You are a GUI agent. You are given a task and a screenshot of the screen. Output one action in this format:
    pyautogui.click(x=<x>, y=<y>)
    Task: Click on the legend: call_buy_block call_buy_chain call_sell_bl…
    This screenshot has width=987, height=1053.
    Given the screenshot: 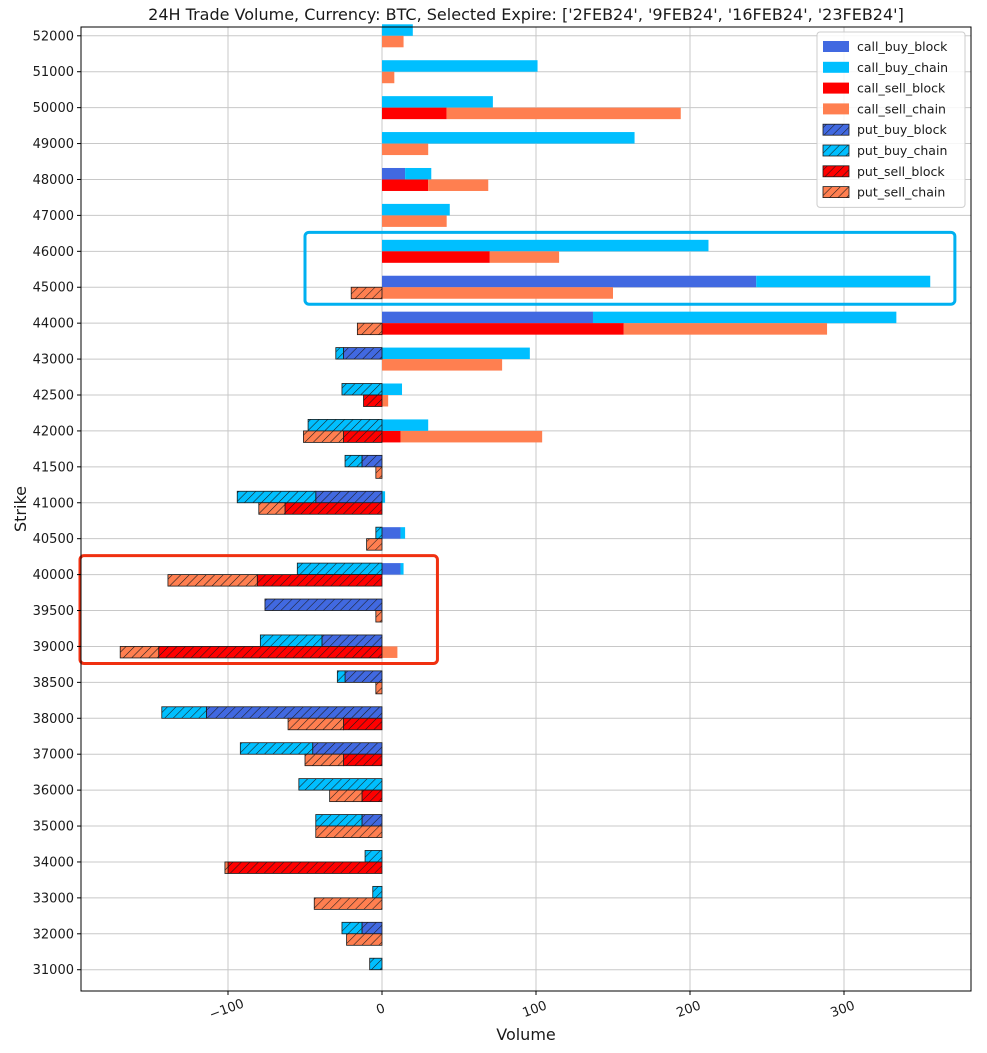 What is the action you would take?
    pyautogui.click(x=891, y=119)
    